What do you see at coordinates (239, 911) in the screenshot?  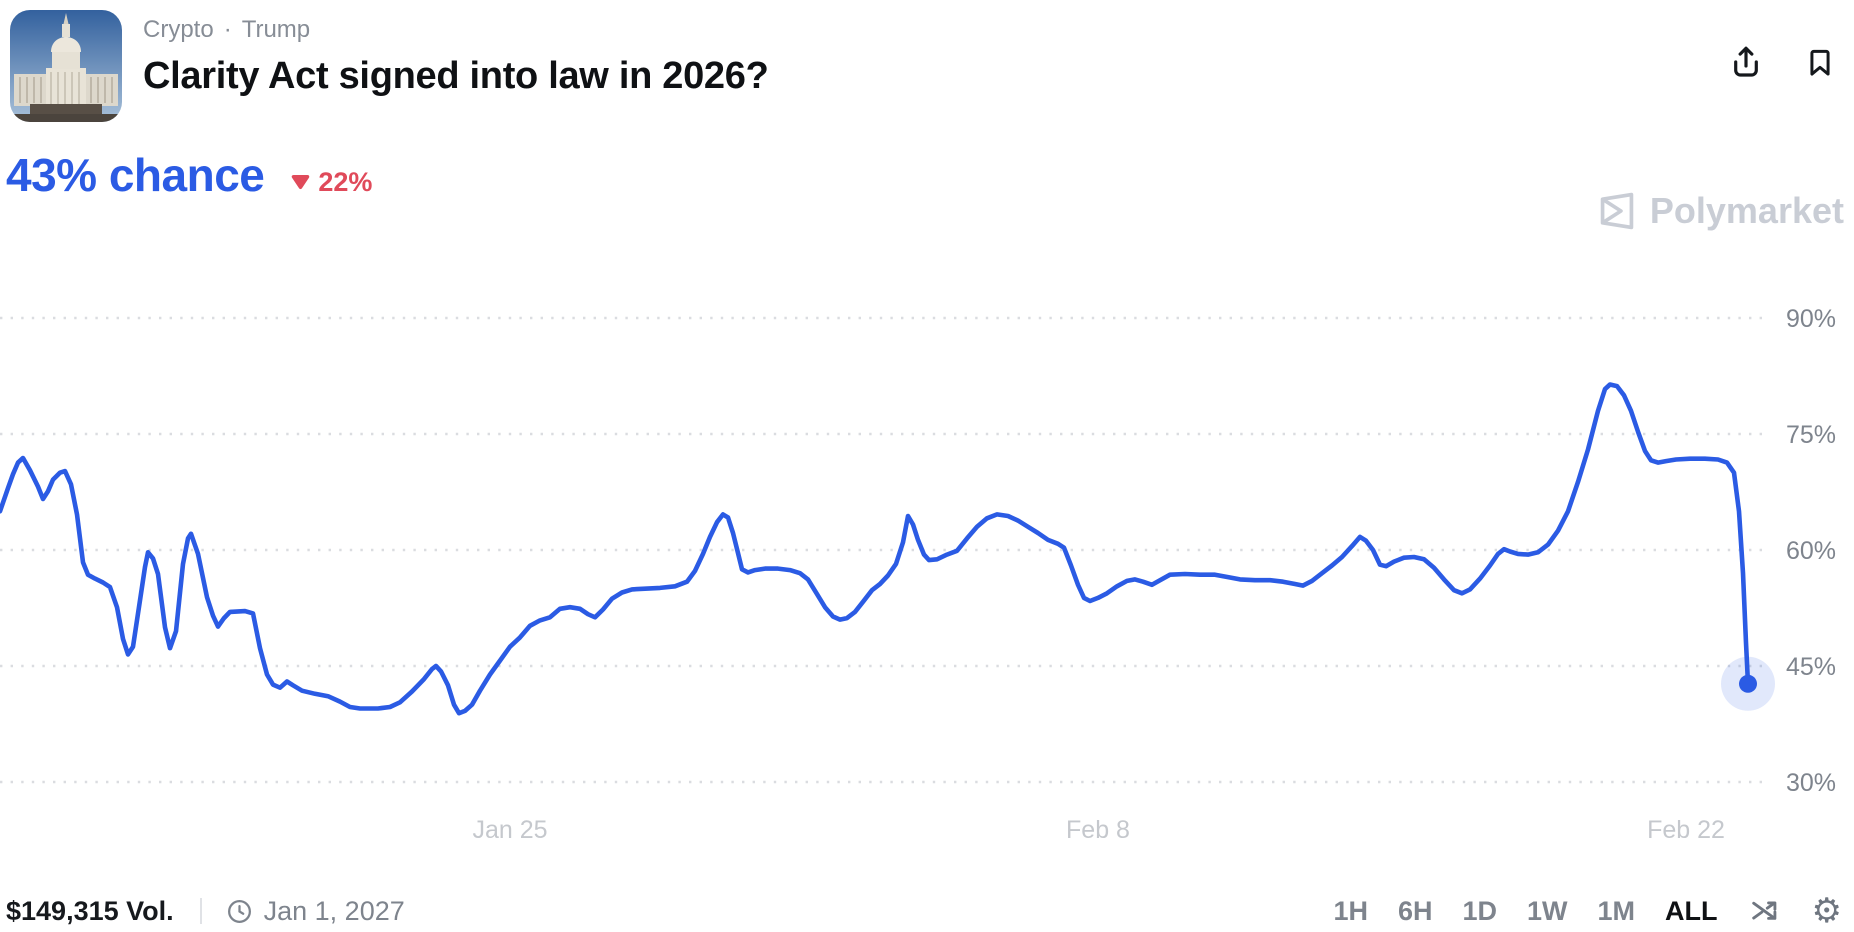 I see `clock-icon` at bounding box center [239, 911].